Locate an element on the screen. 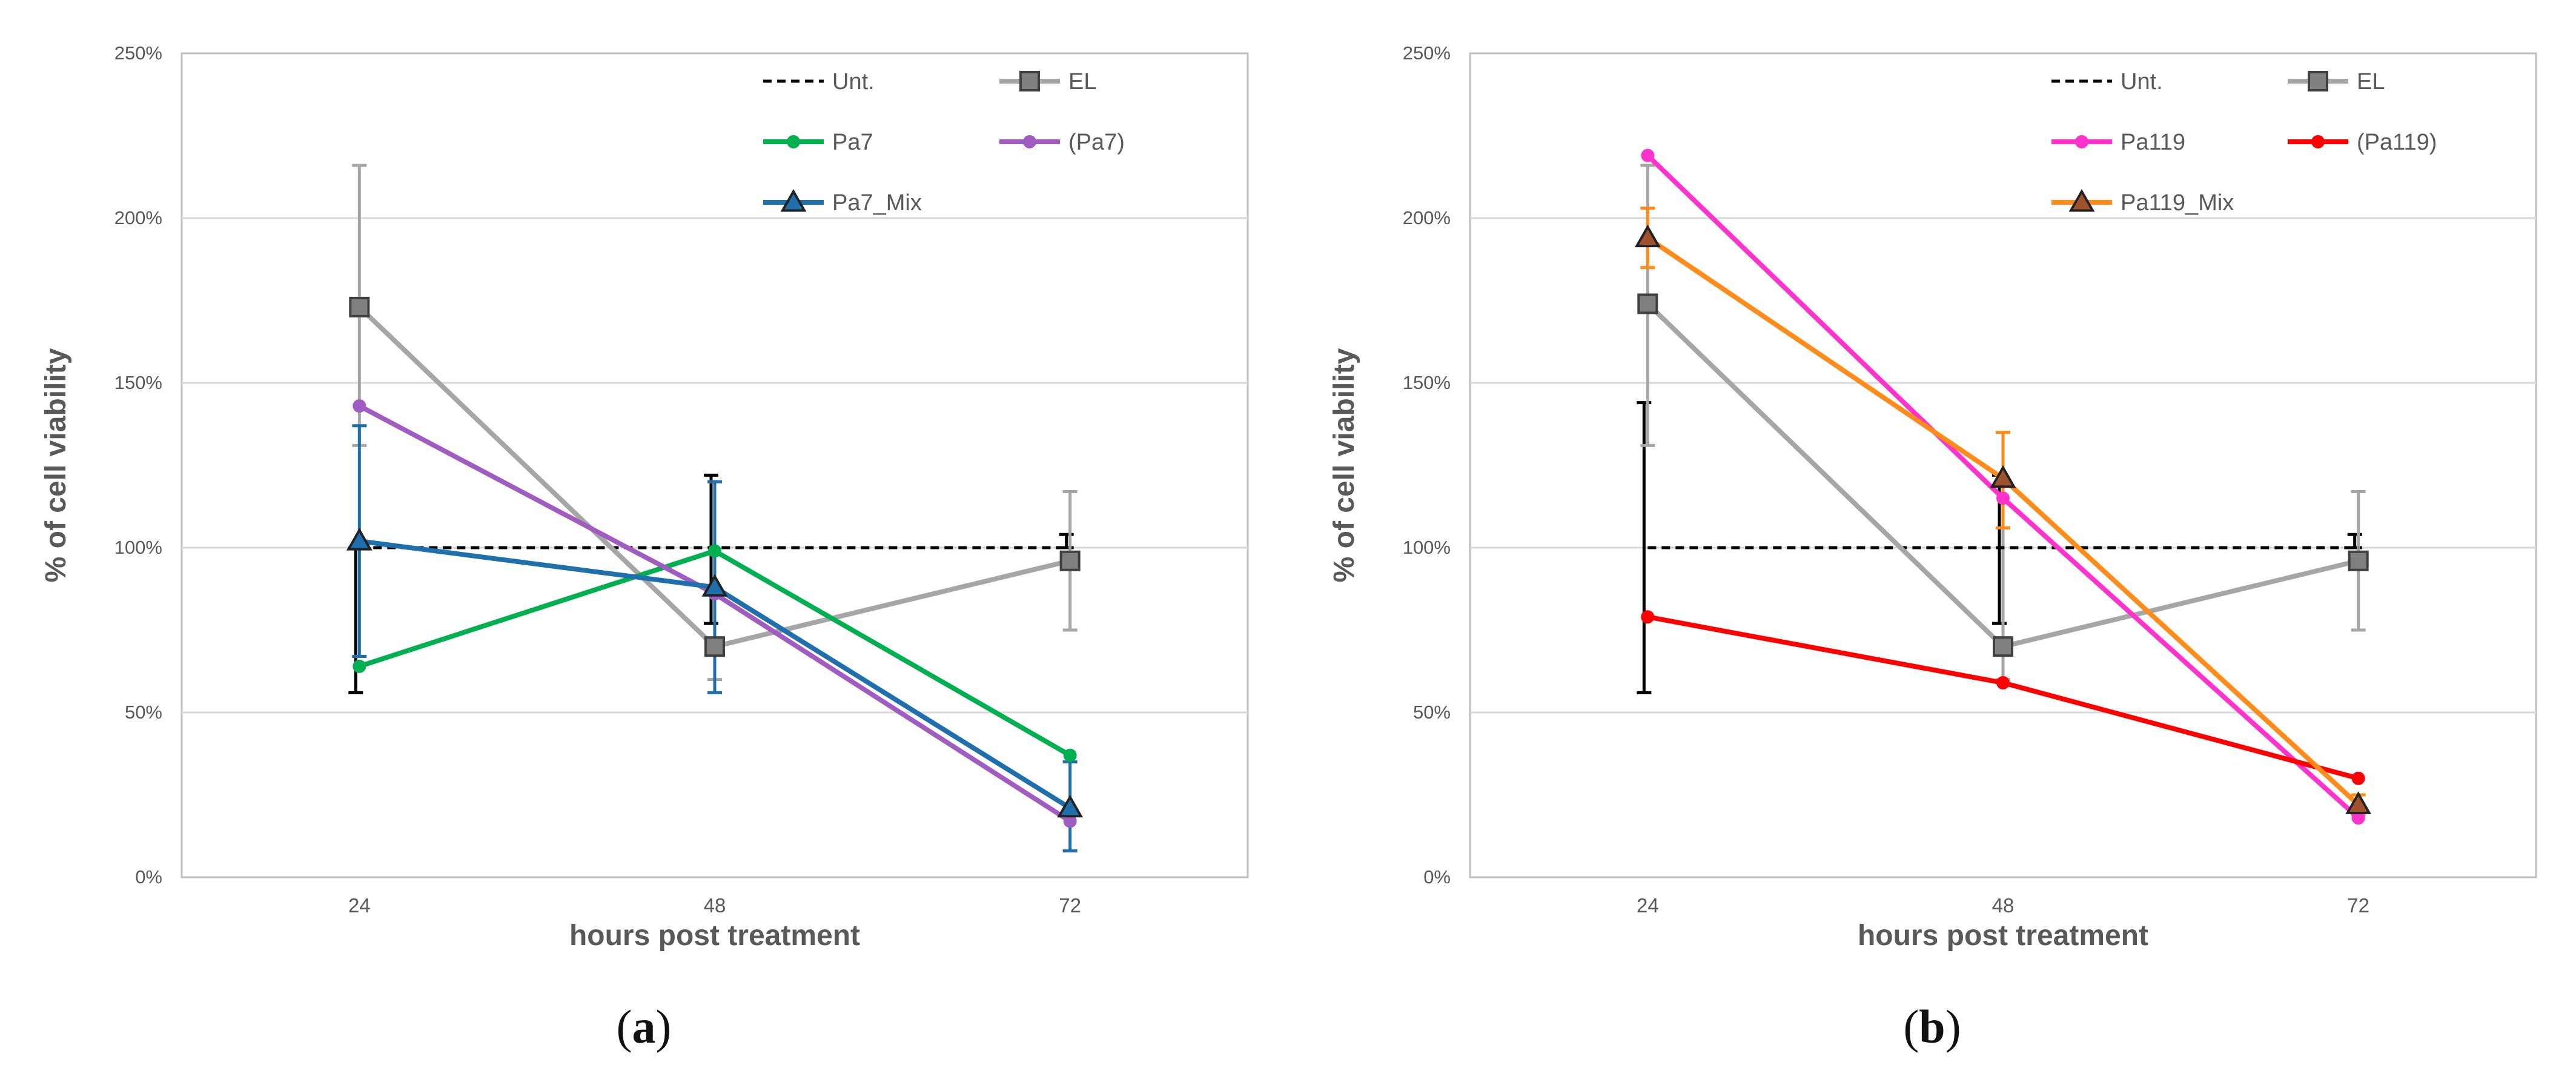 The height and width of the screenshot is (1082, 2576). legend-label: Pa7 is located at coordinates (852, 142).